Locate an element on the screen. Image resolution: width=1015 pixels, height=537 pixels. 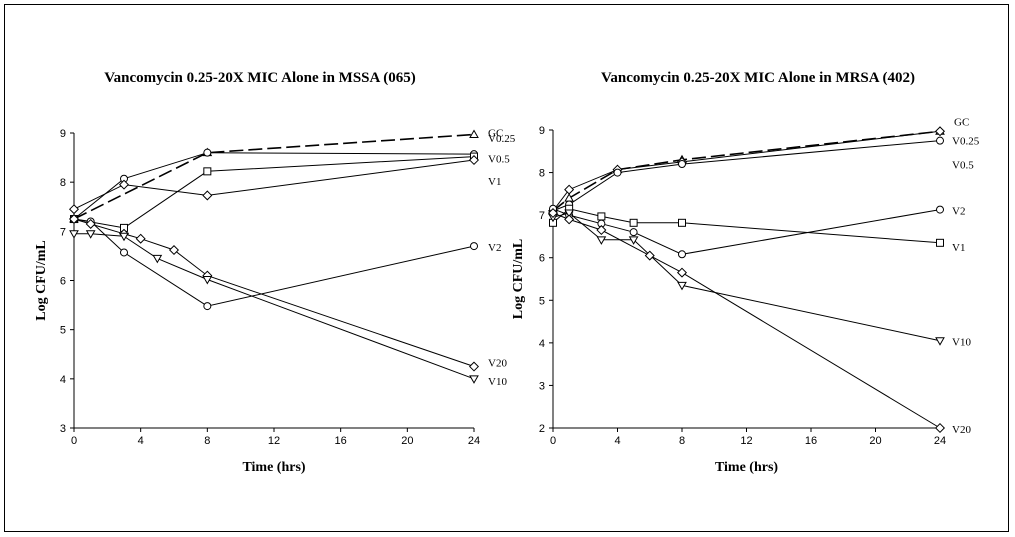
series-v0-25: V0.25 is located at coordinates (763, 171).